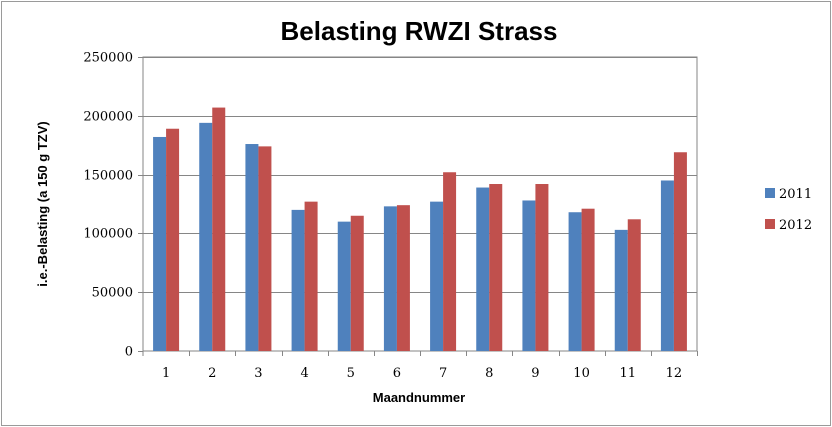  What do you see at coordinates (212, 373) in the screenshot?
I see `x-tick-label: 2` at bounding box center [212, 373].